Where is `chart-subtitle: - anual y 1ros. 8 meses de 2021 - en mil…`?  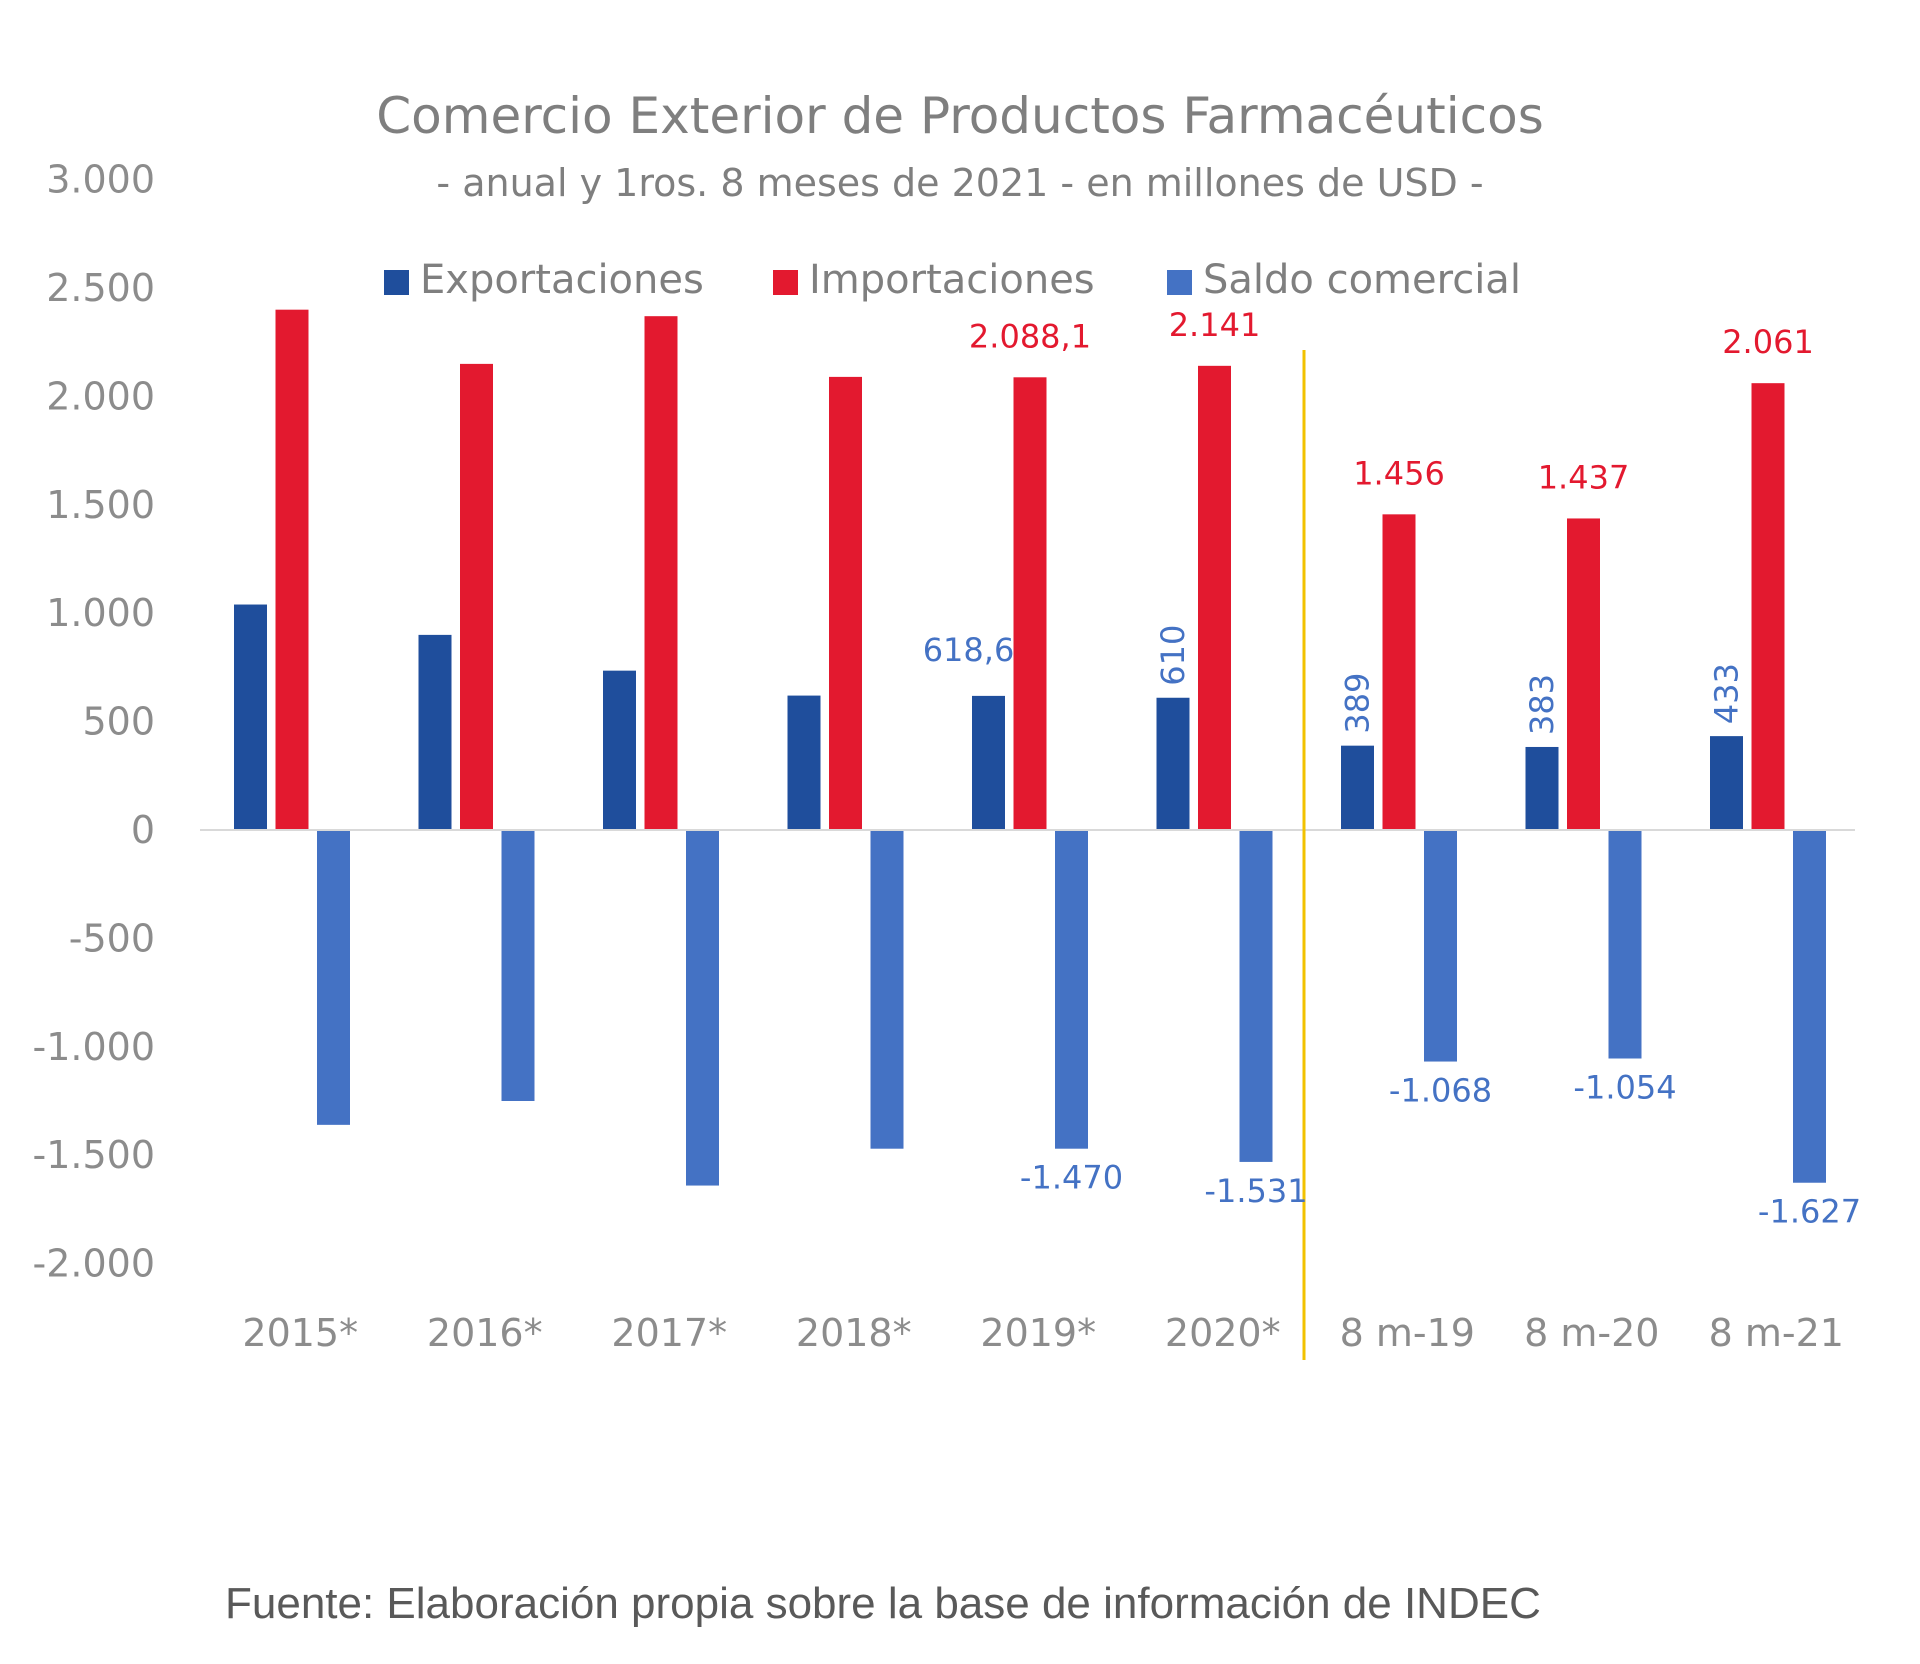
chart-subtitle: - anual y 1ros. 8 meses de 2021 - en mil… is located at coordinates (959, 183).